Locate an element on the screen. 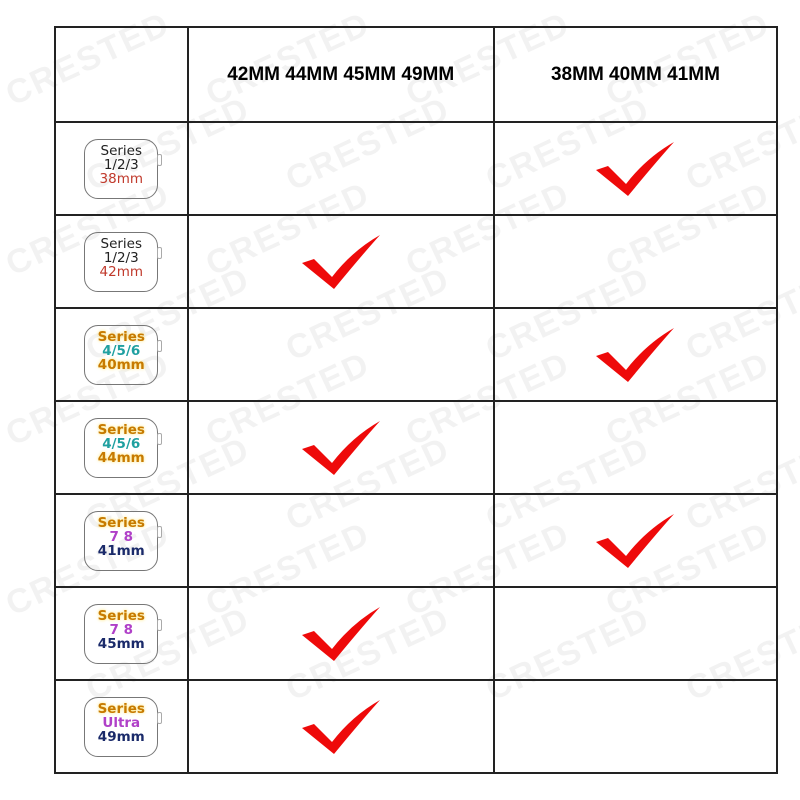 This screenshot has height=800, width=800. watch-icon: Series 4/5/6 40mm is located at coordinates (123, 354).